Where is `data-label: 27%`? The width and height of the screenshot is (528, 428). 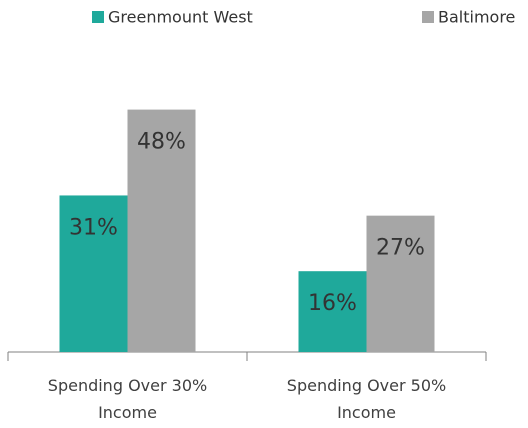 data-label: 27% is located at coordinates (400, 248).